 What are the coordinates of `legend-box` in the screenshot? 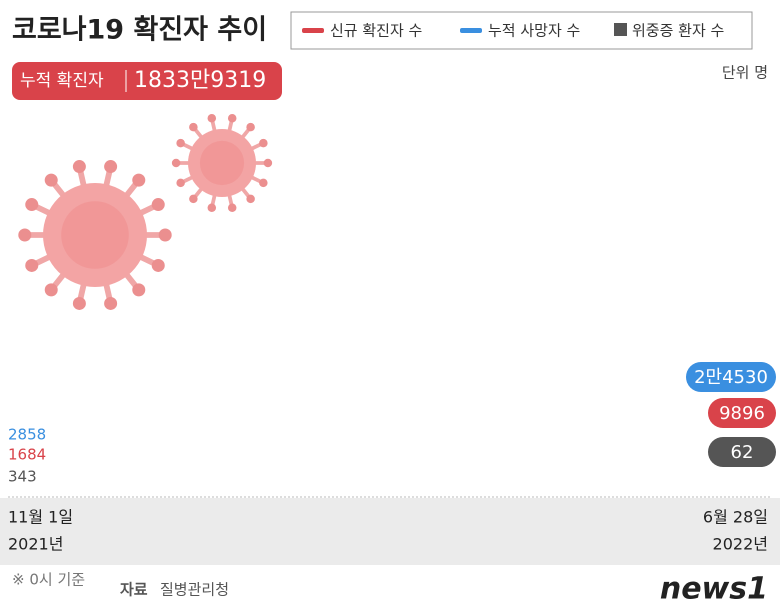 It's located at (521, 30).